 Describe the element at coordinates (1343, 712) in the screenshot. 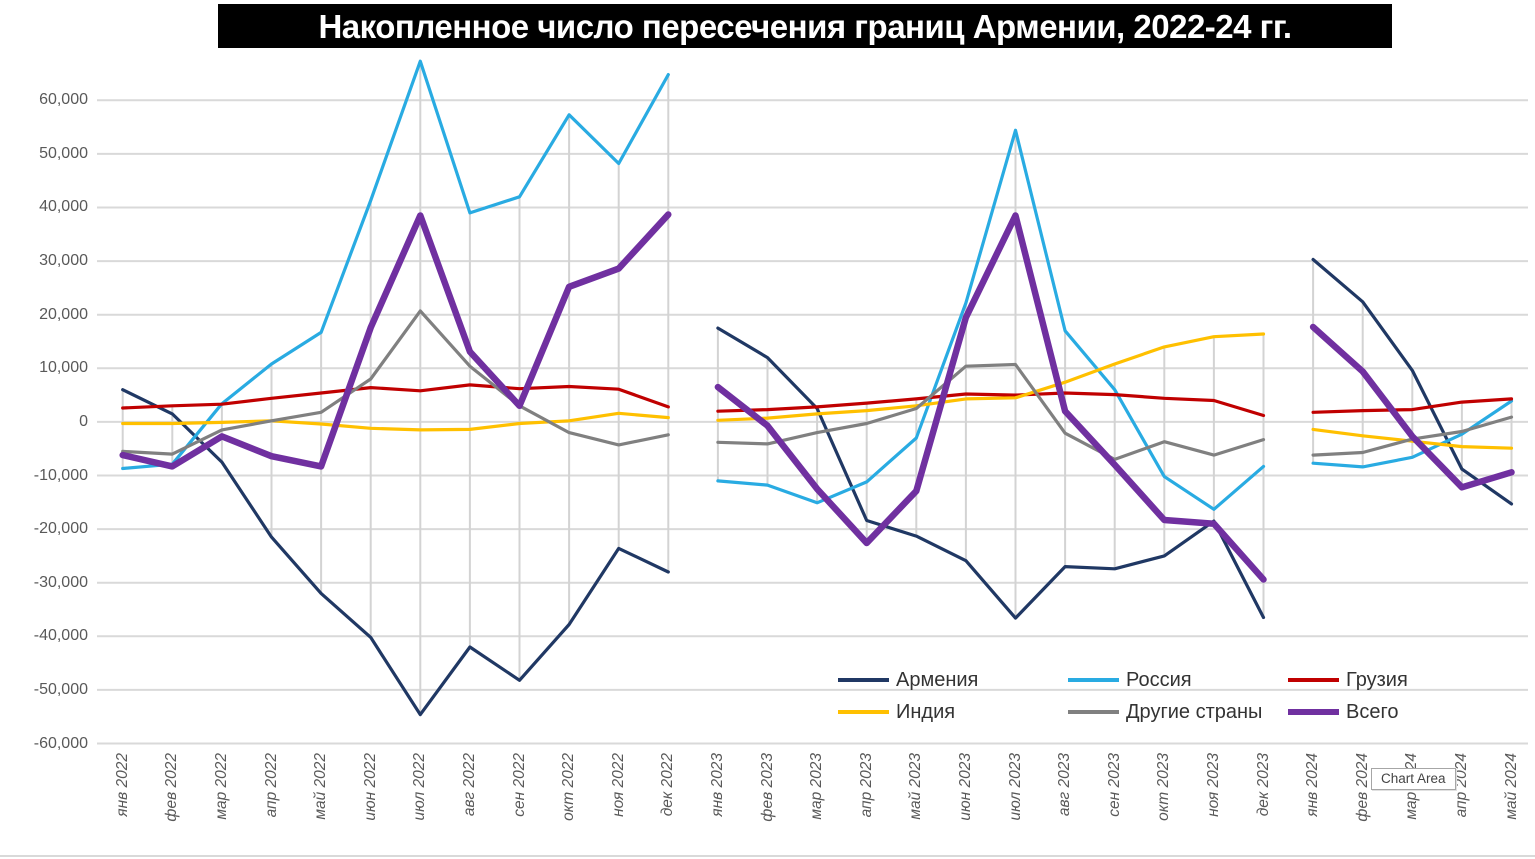

I see `legend-item-total: Всего` at that location.